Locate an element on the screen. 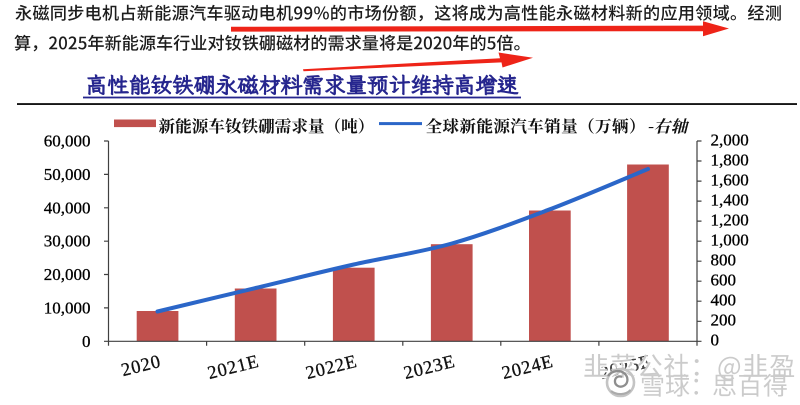 Image resolution: width=800 pixels, height=405 pixels. svg-text: 800 is located at coordinates (724, 260).